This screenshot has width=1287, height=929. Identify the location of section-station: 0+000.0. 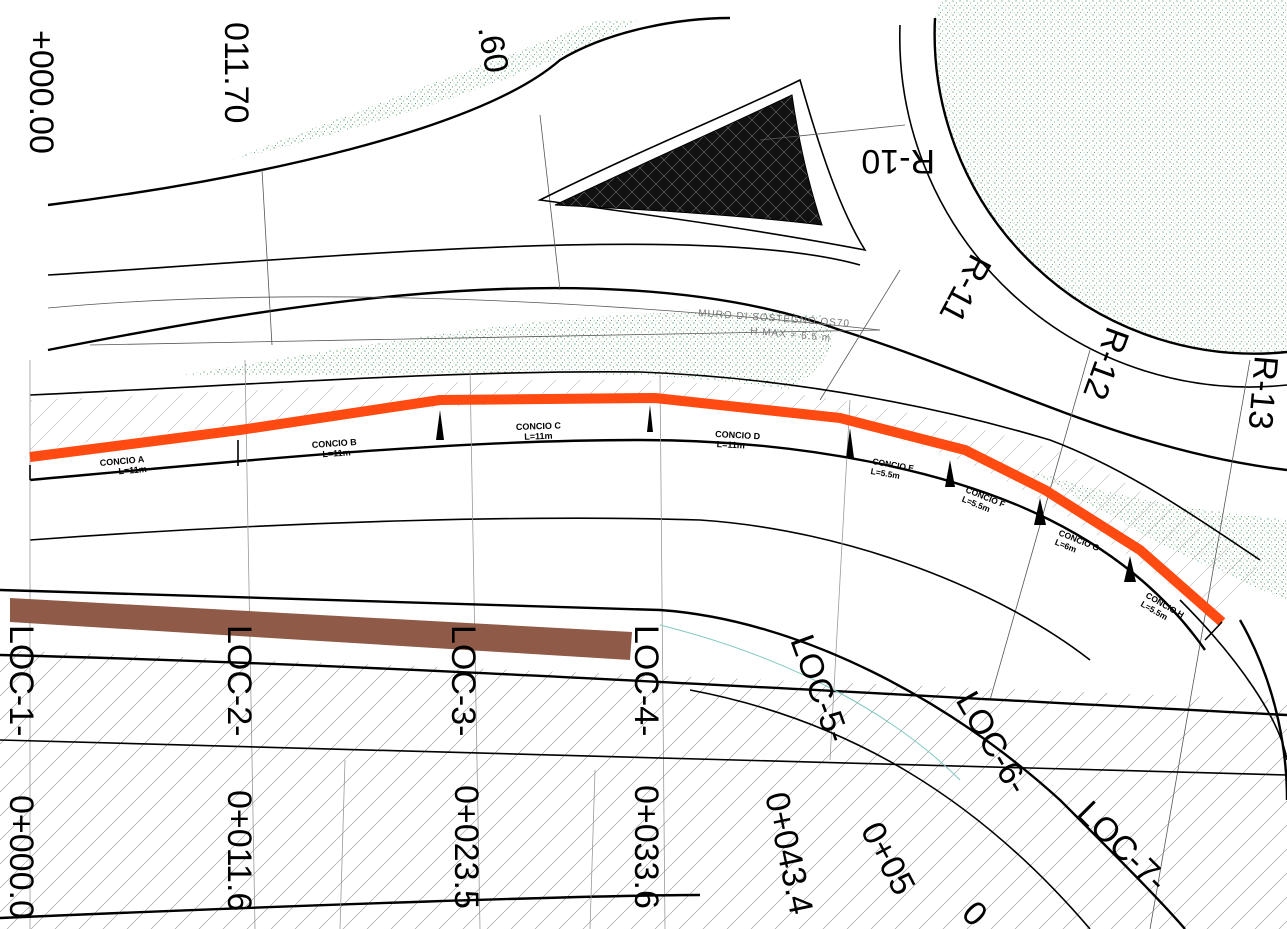
(21, 857).